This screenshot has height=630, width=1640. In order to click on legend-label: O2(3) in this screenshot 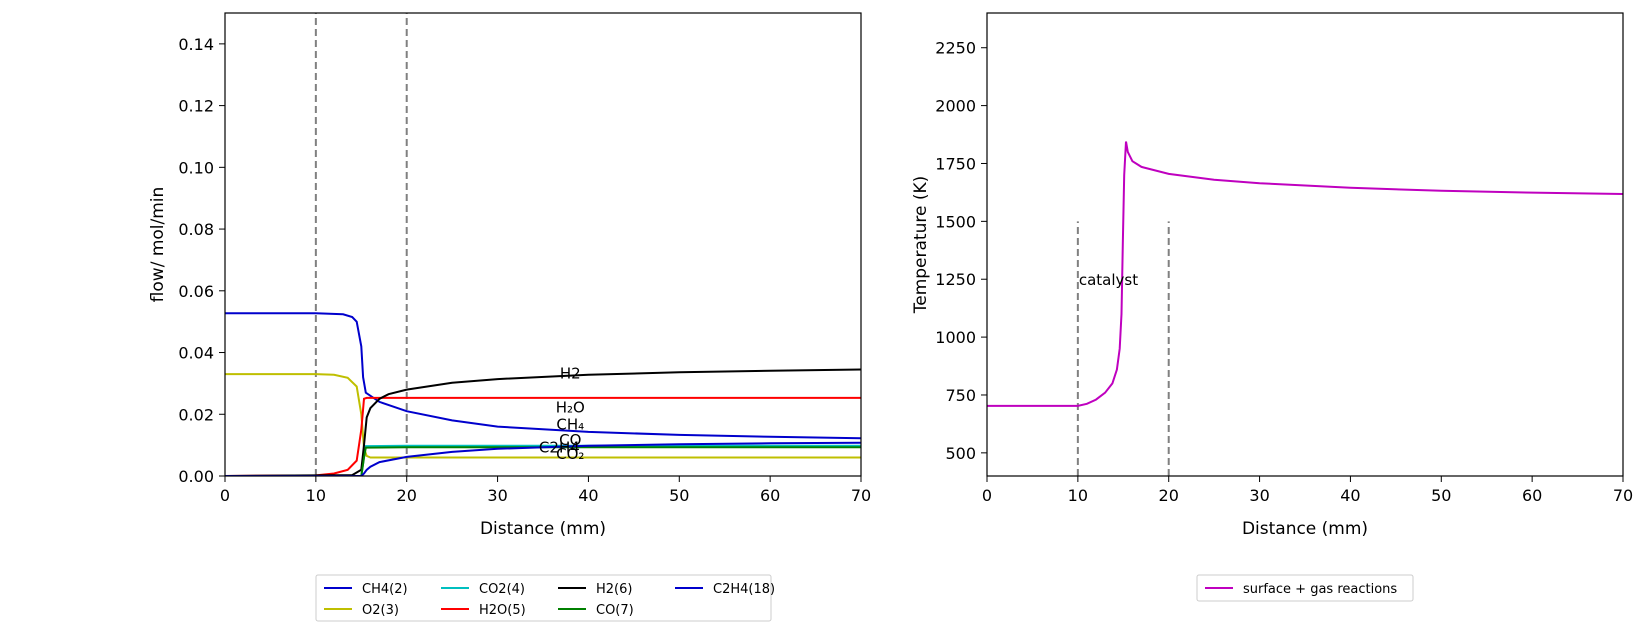, I will do `click(380, 610)`.